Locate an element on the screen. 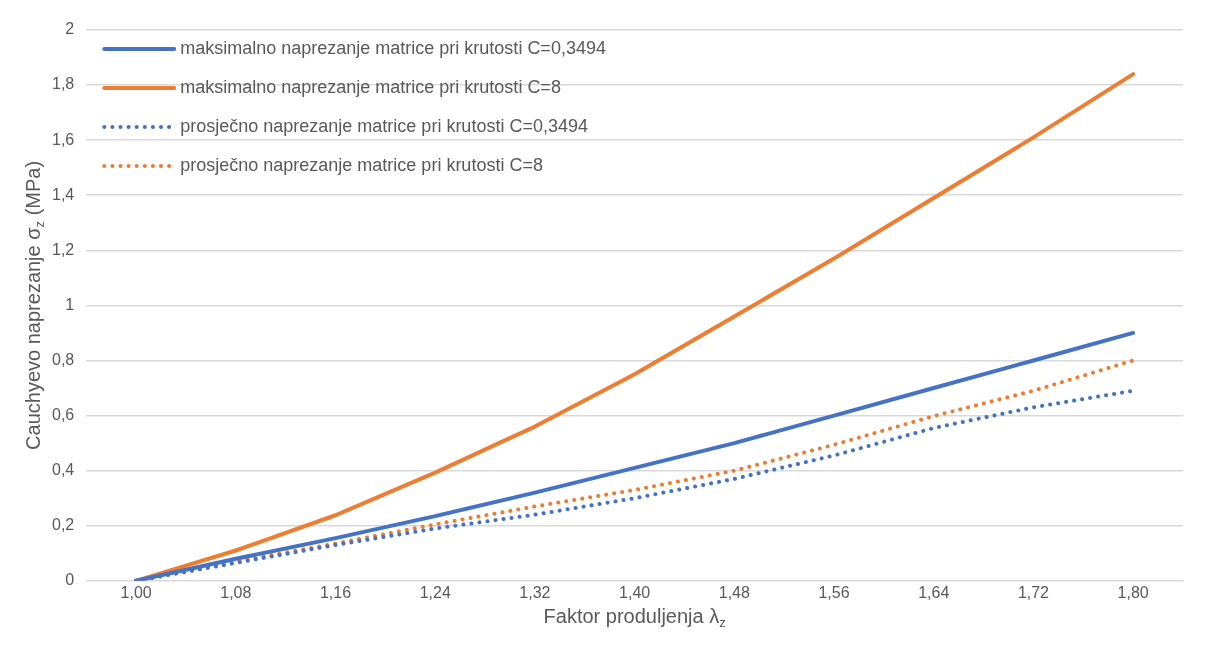 The height and width of the screenshot is (666, 1213). x-tick-label: 1,64 is located at coordinates (934, 592).